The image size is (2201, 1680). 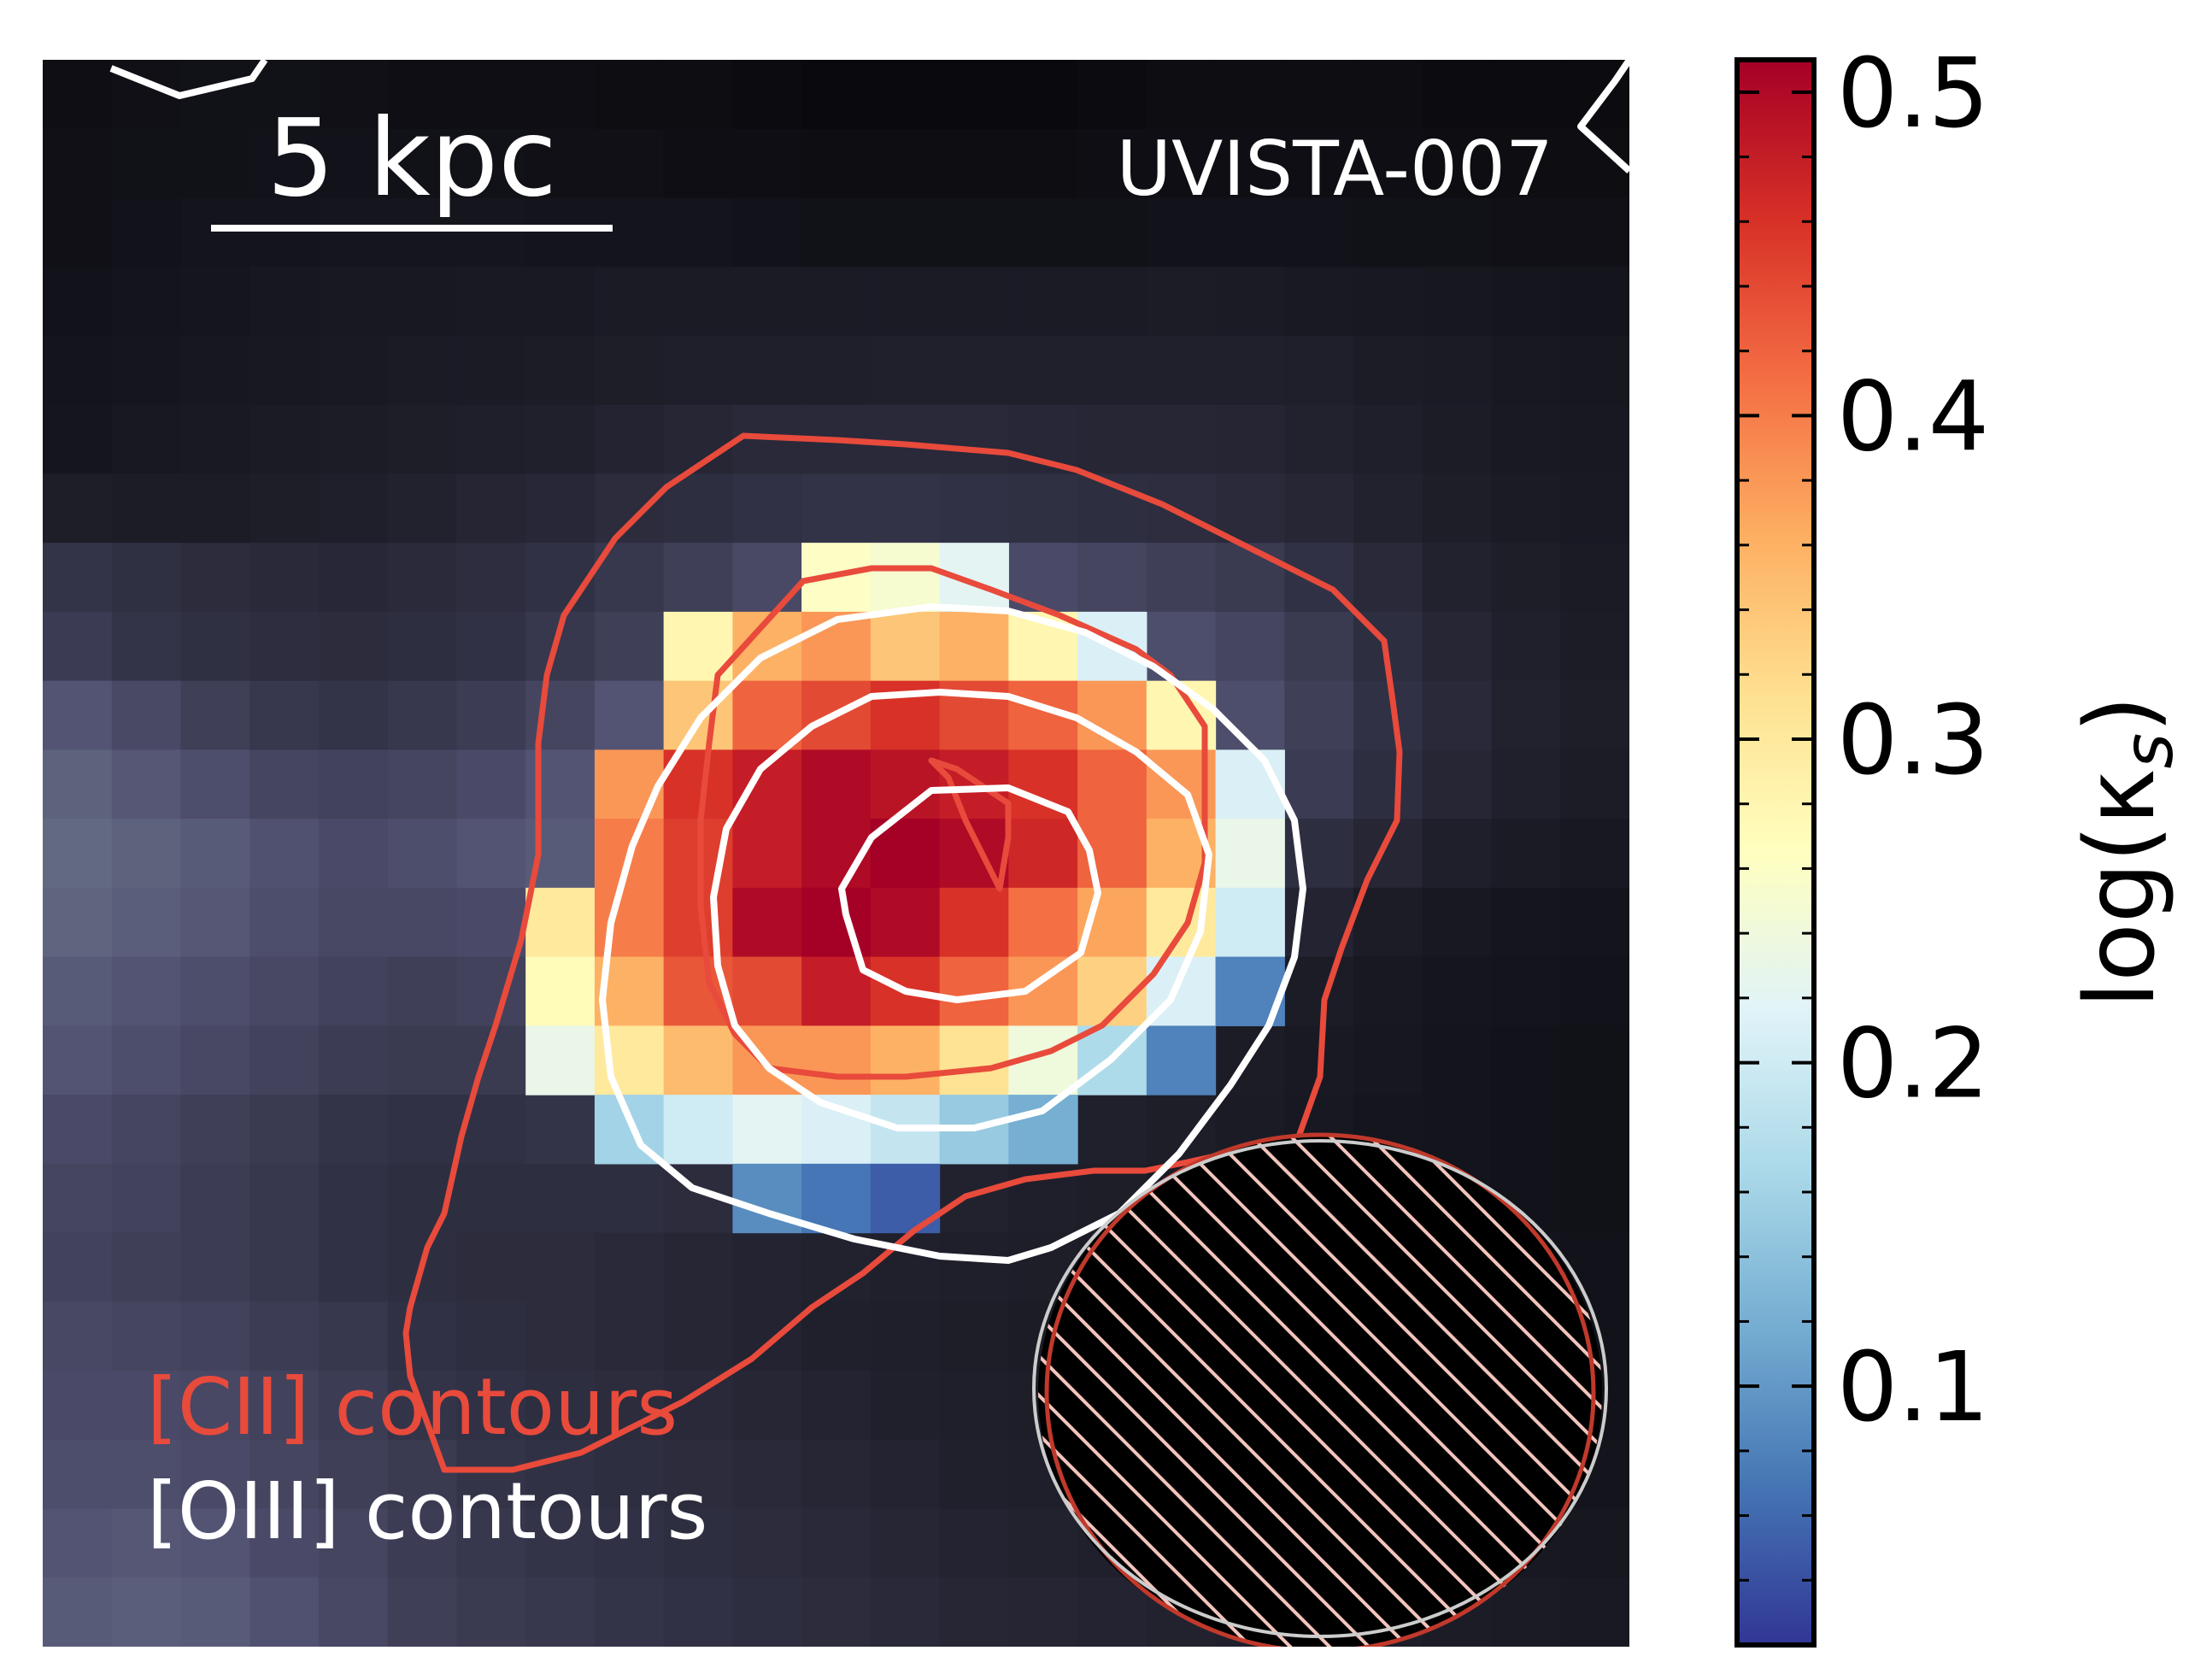 What do you see at coordinates (869, 117) in the screenshot?
I see `oiii-edge-contours` at bounding box center [869, 117].